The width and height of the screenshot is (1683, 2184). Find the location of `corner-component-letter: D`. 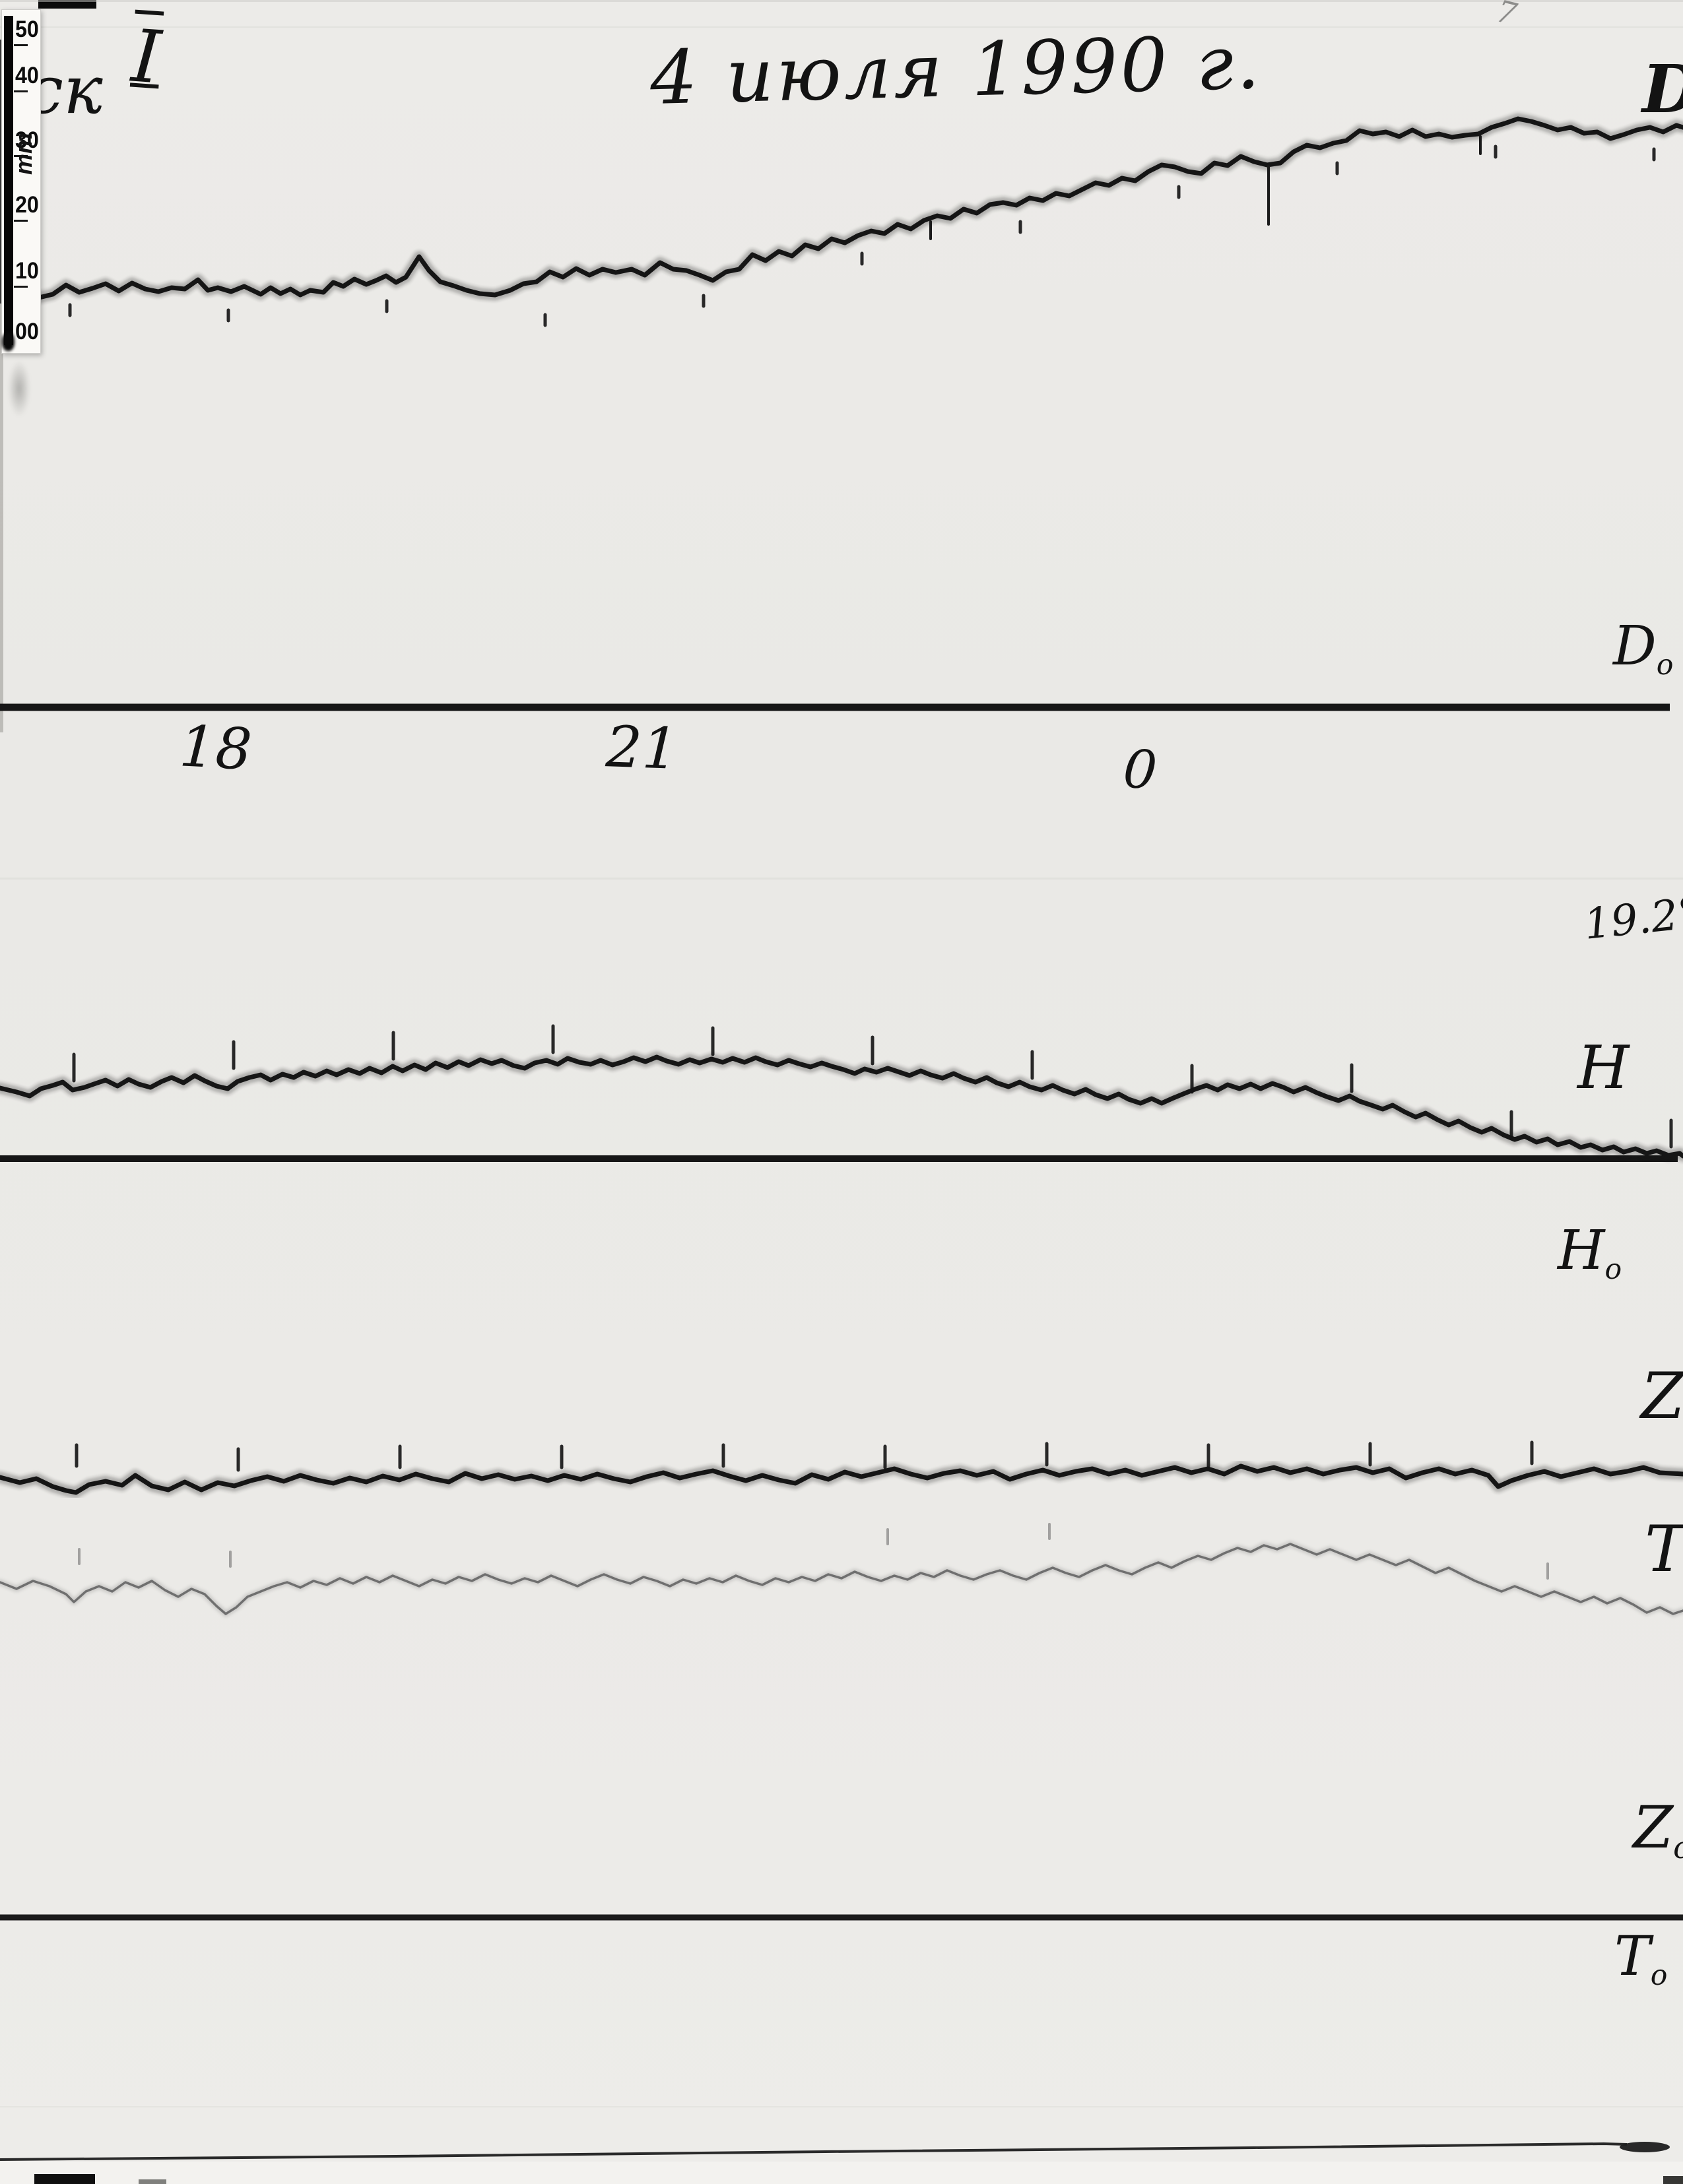

corner-component-letter: D is located at coordinates (1663, 89).